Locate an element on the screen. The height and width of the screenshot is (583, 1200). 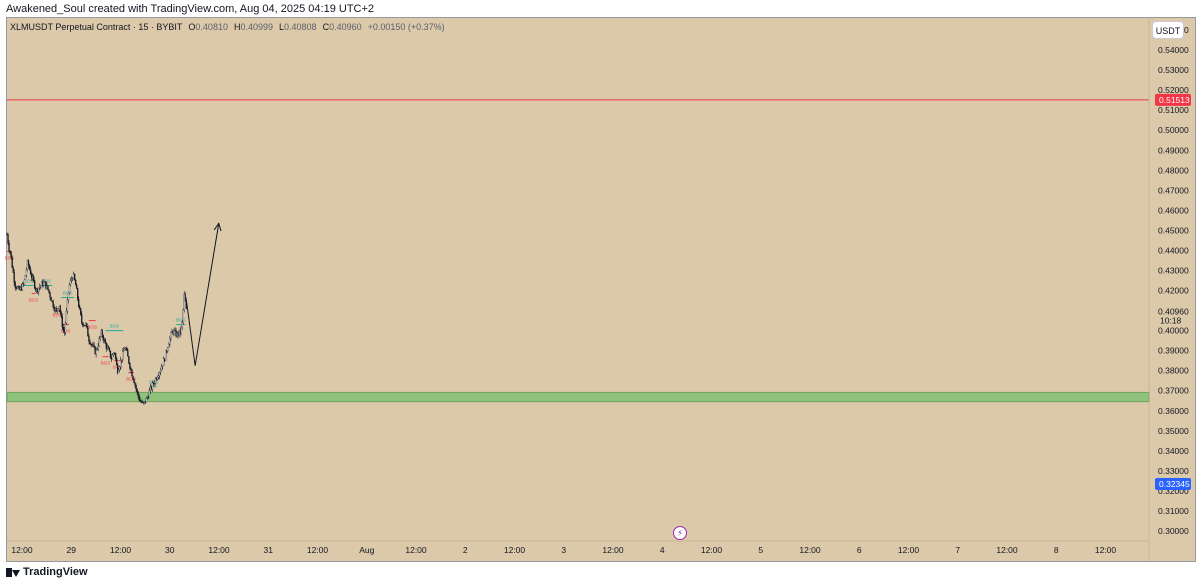
open-label: O is located at coordinates (192, 27).